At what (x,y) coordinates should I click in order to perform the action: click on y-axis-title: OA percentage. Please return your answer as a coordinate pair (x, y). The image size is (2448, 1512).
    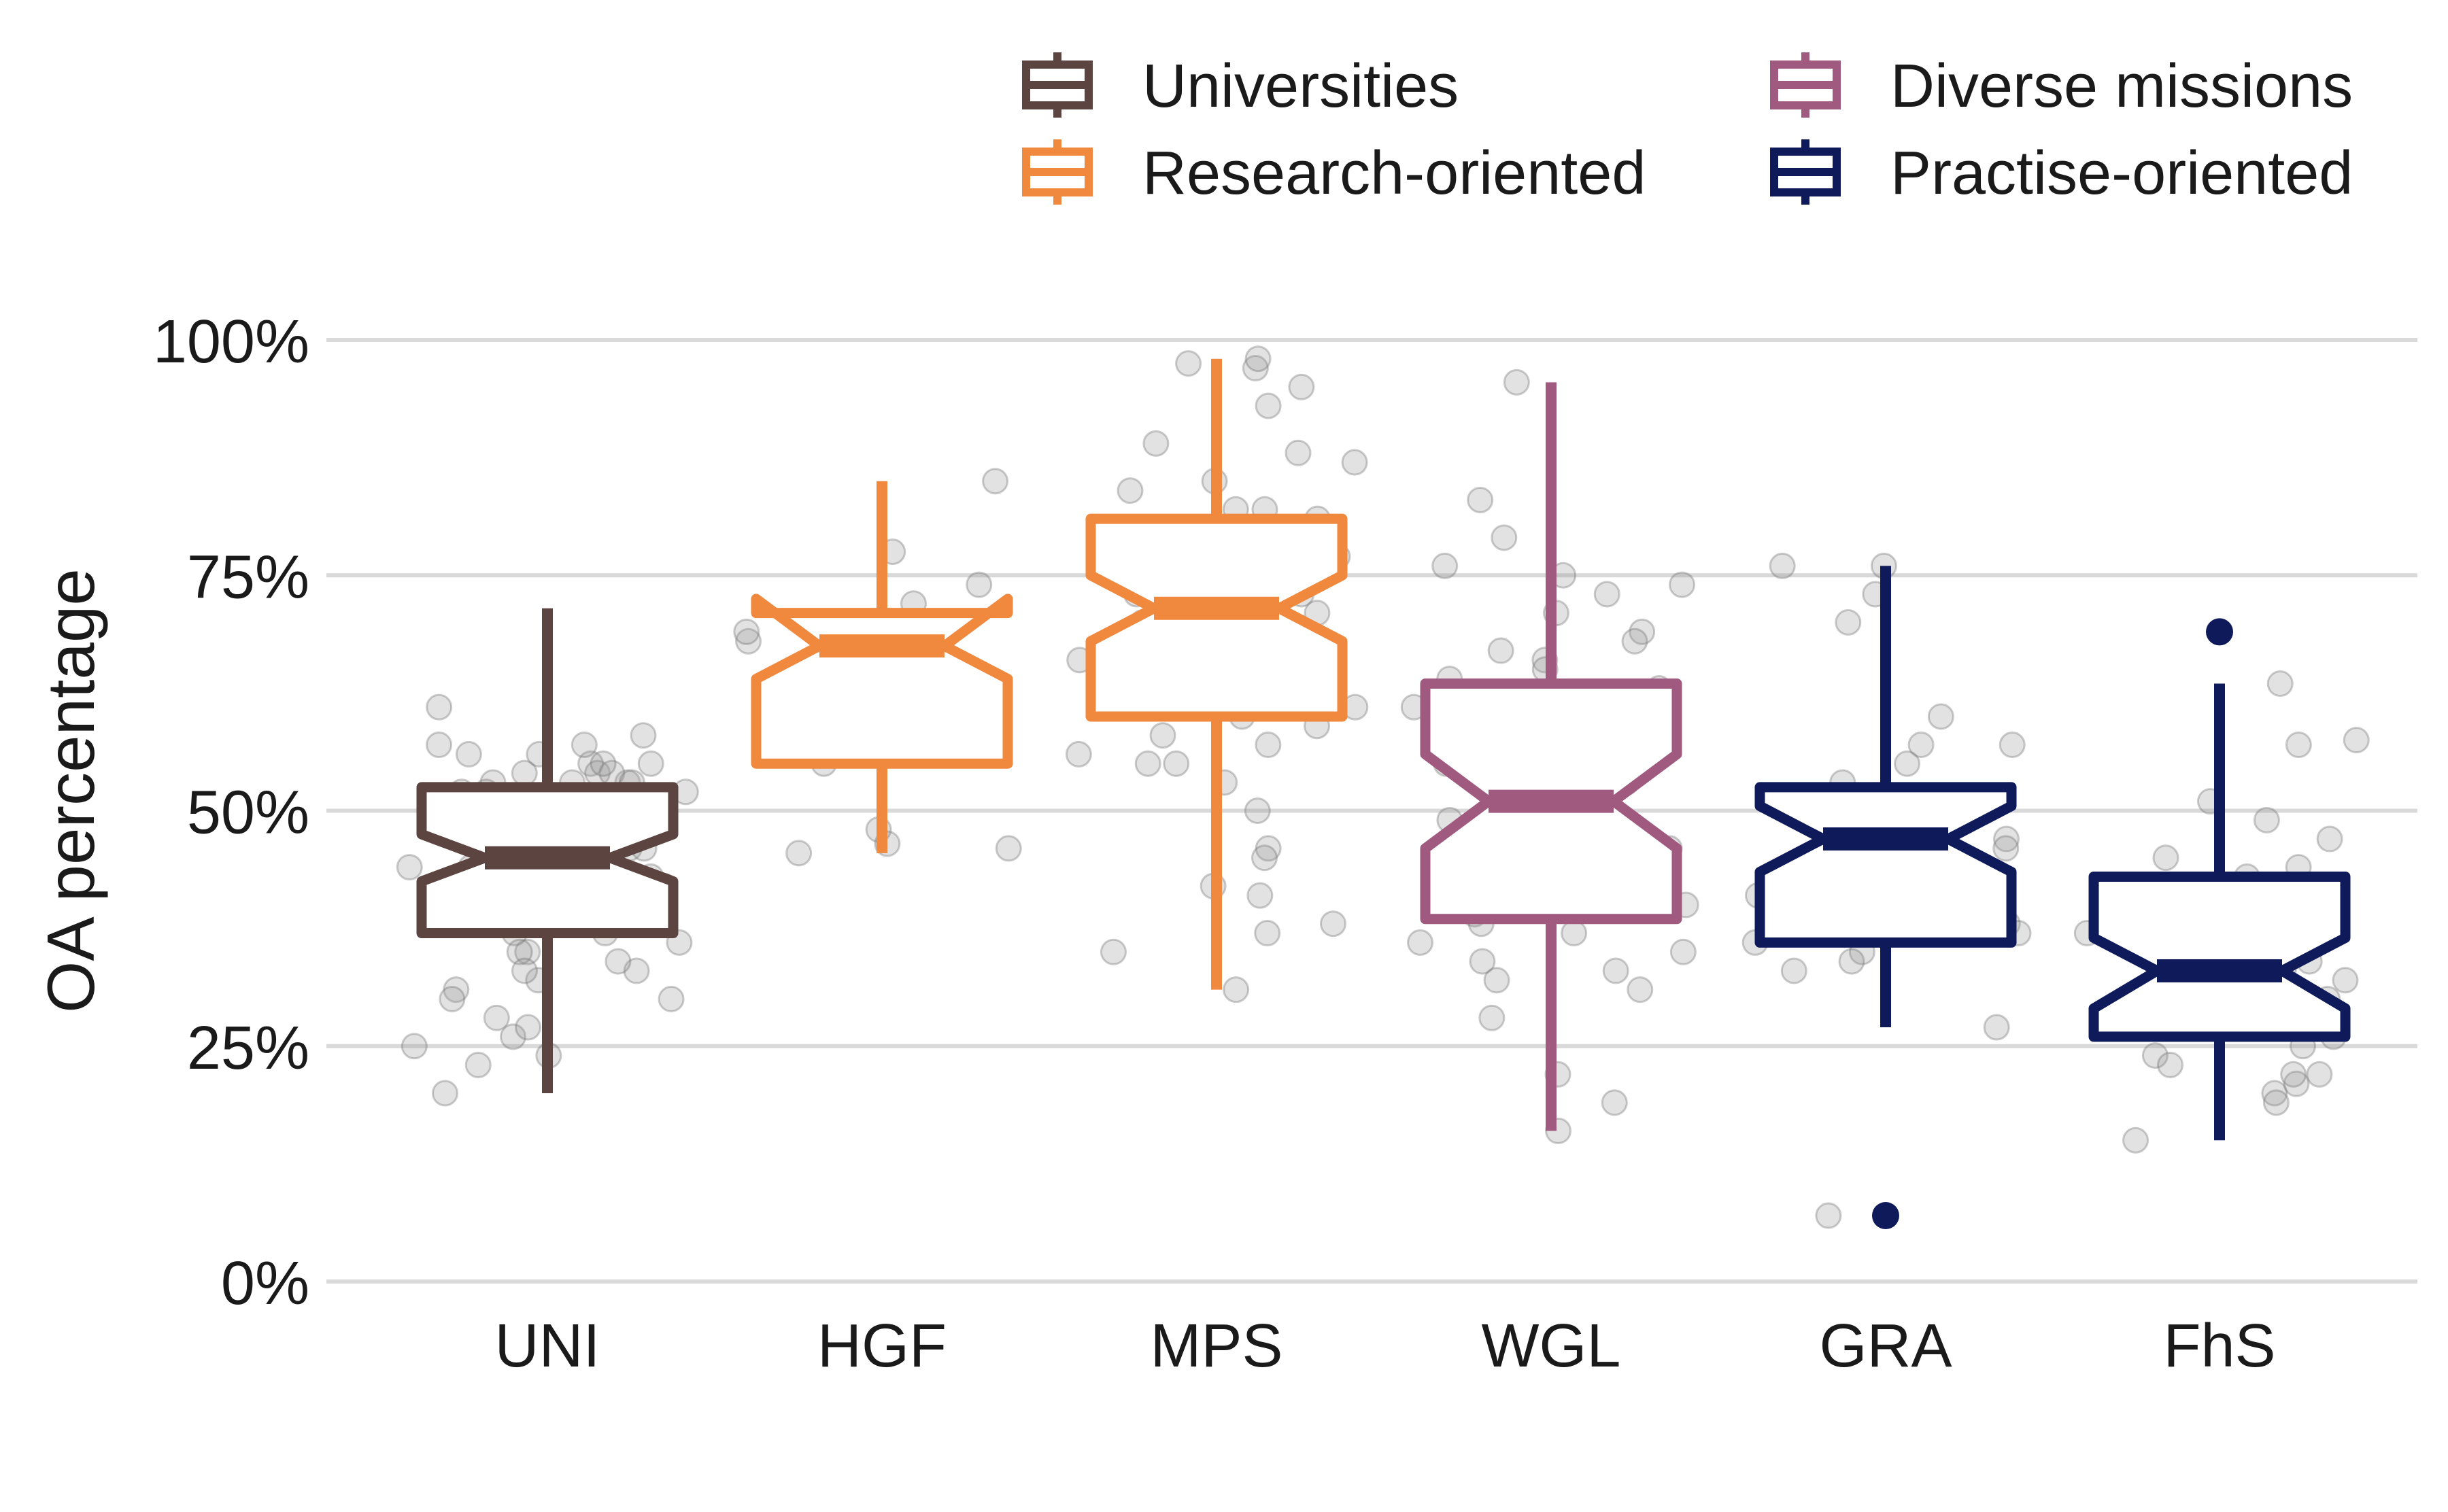
    Looking at the image, I should click on (71, 790).